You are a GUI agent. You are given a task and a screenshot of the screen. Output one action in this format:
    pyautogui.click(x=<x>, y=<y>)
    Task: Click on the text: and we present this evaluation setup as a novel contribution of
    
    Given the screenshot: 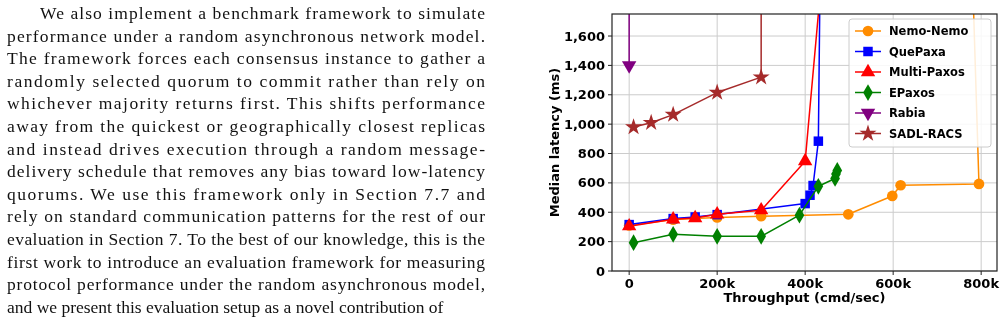 What is the action you would take?
    pyautogui.click(x=225, y=306)
    